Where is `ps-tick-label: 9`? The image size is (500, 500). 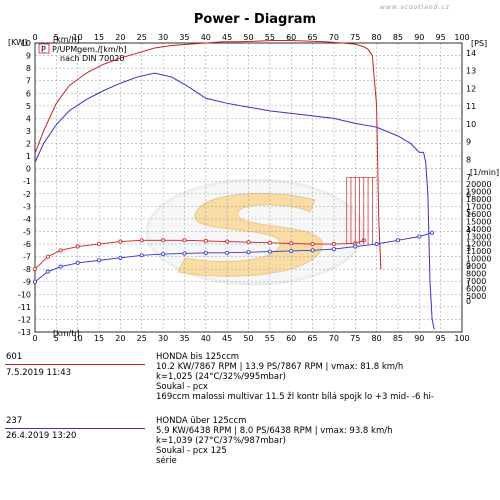 ps-tick-label: 9 is located at coordinates (468, 142).